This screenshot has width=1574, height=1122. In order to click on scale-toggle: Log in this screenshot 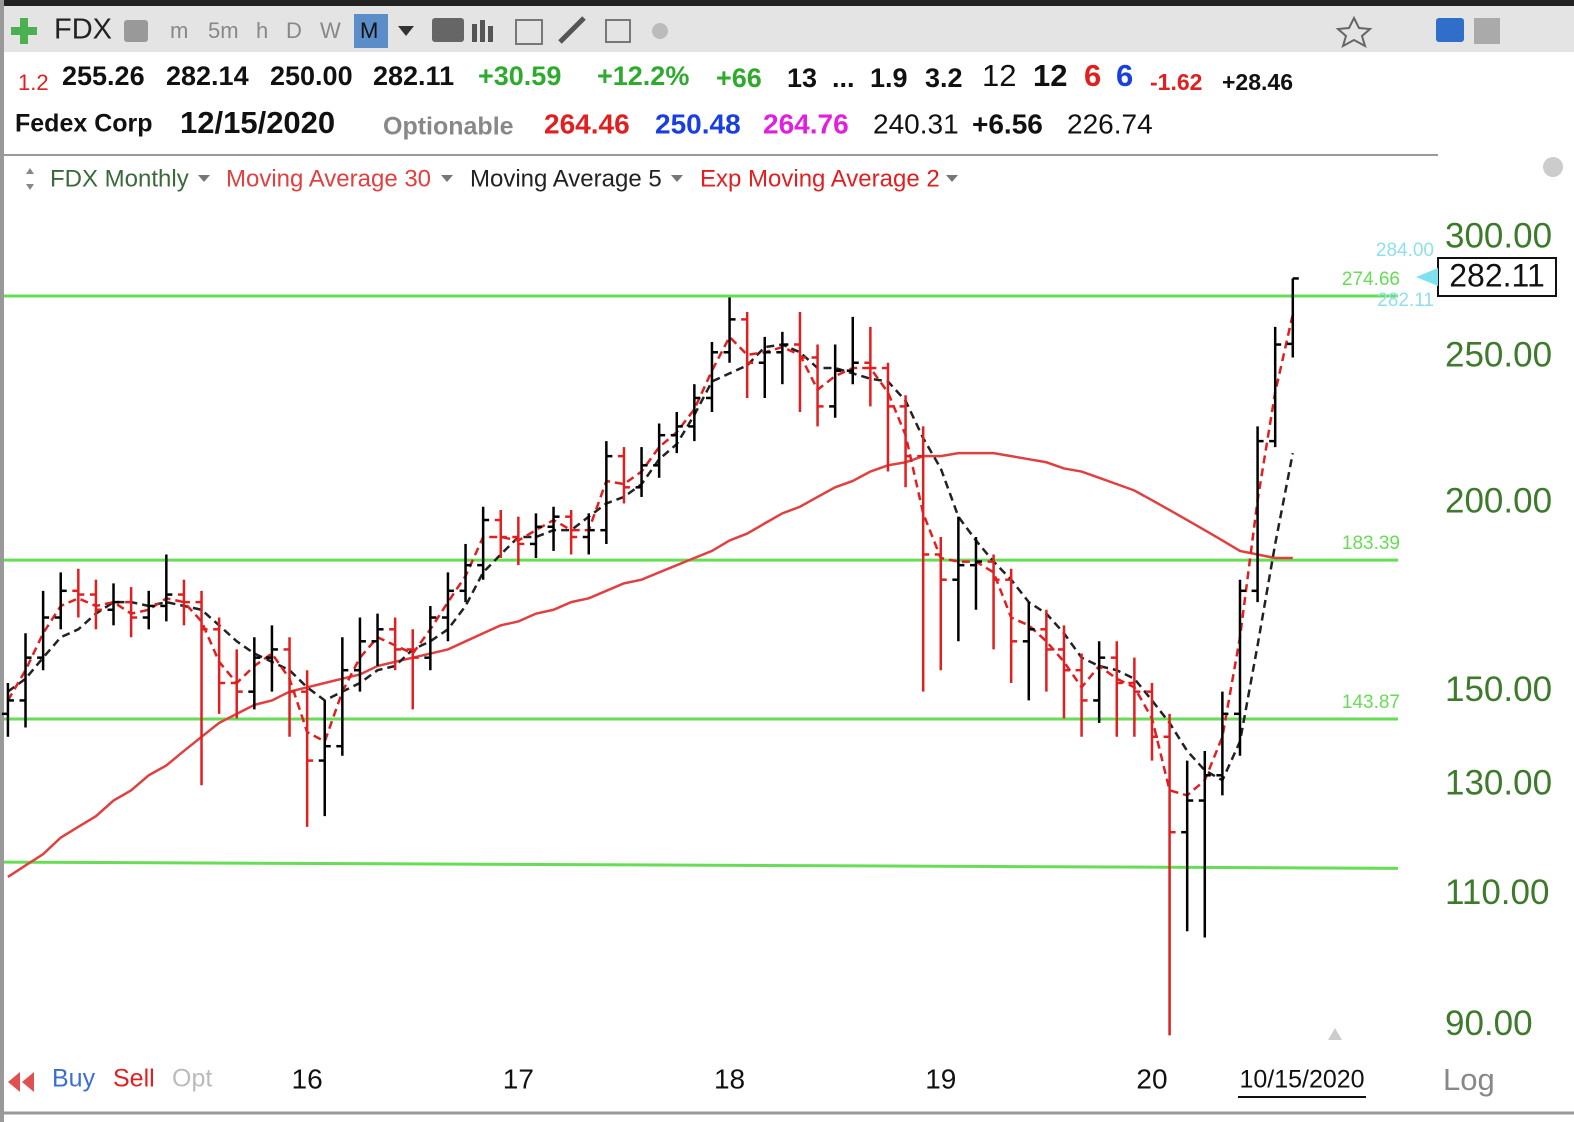, I will do `click(1469, 1079)`.